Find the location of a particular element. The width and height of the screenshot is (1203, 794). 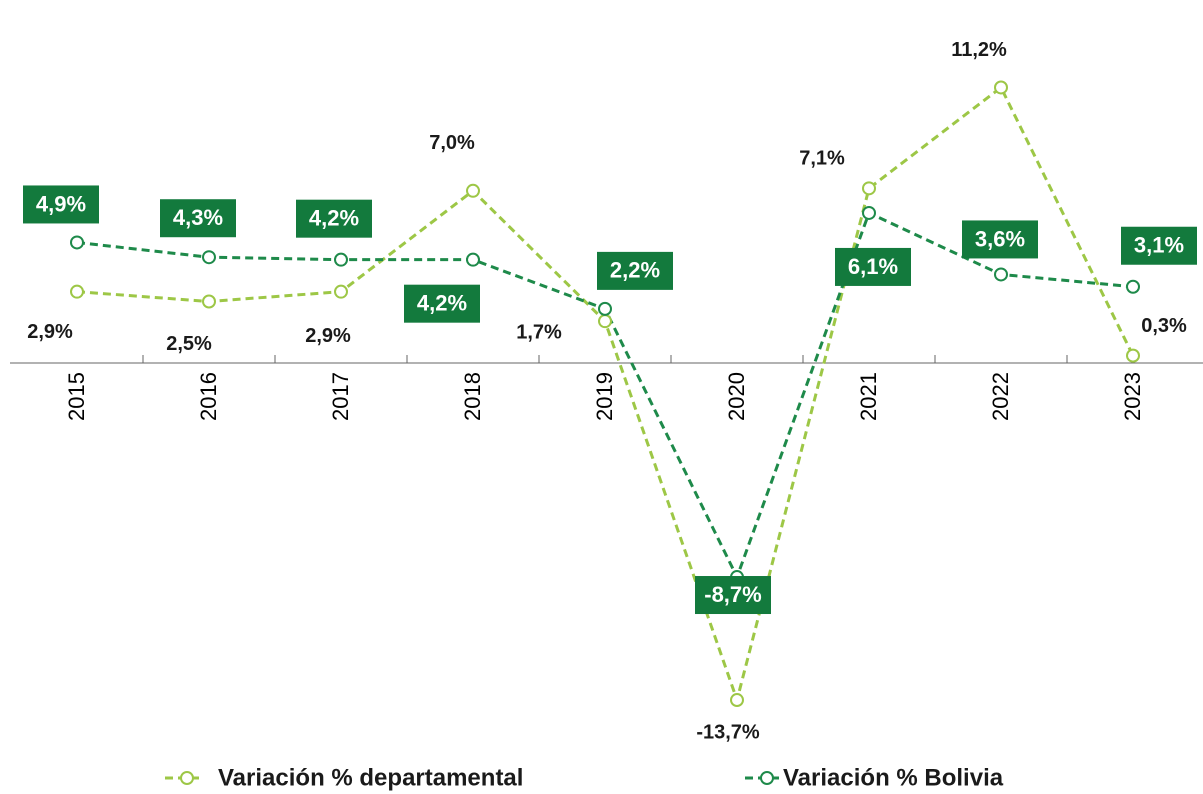

data-label: 1,7% is located at coordinates (539, 332).